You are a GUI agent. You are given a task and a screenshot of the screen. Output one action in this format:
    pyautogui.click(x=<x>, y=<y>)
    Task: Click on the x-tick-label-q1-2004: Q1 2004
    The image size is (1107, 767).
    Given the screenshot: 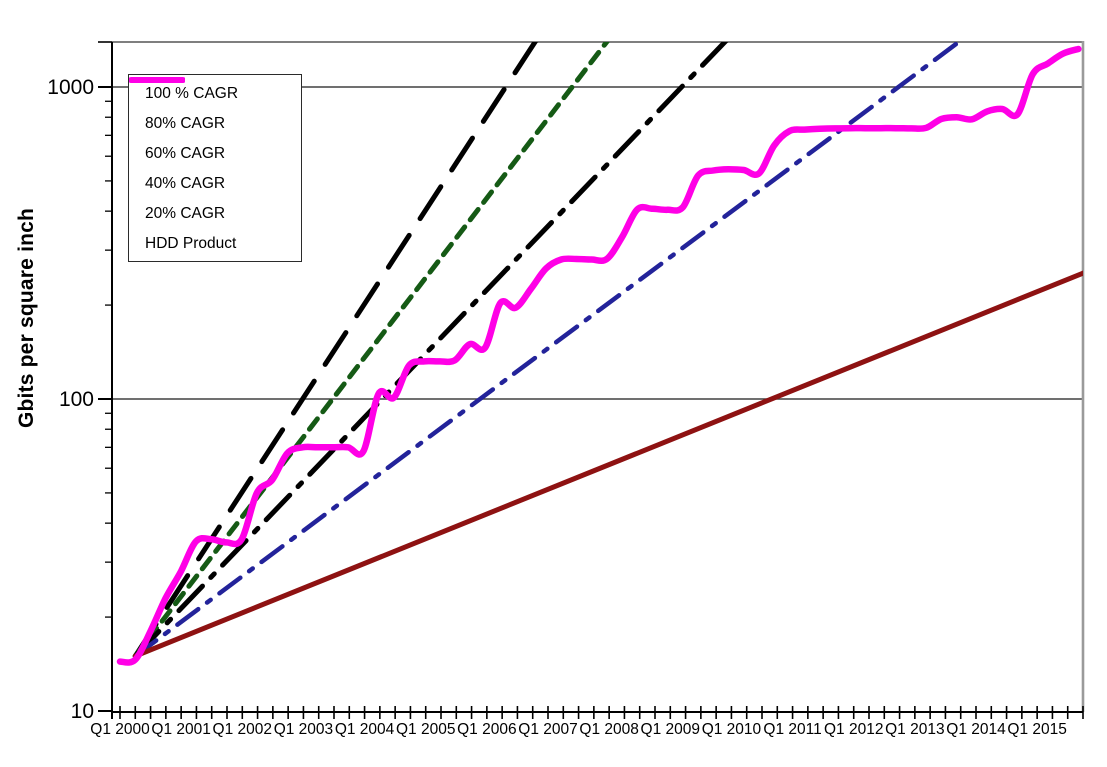 What is the action you would take?
    pyautogui.click(x=365, y=729)
    